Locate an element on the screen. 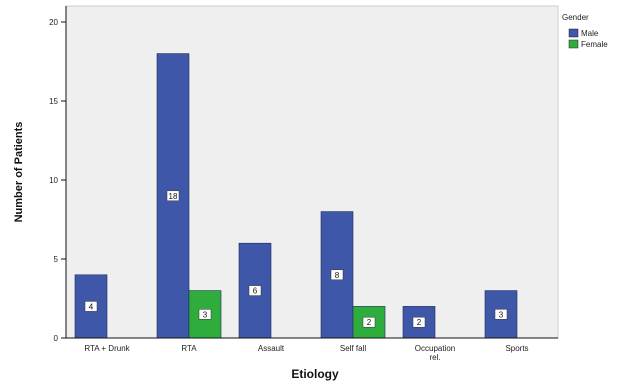 This screenshot has height=385, width=623. legend: Gender Male Female is located at coordinates (585, 31).